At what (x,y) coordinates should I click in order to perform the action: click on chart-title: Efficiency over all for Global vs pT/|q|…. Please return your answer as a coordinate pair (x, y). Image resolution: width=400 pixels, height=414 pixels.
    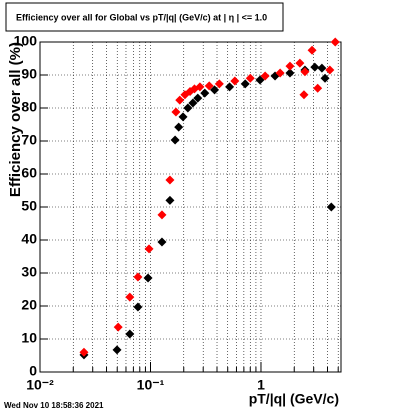
    Looking at the image, I should click on (141, 17).